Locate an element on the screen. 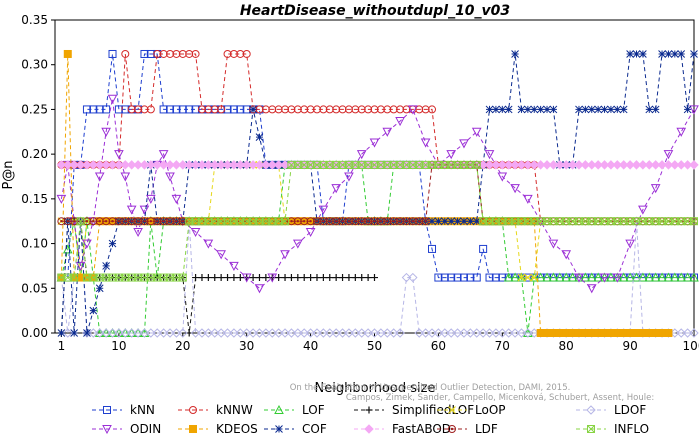 This screenshot has height=438, width=699. x-tick-label: 100 is located at coordinates (691, 346).